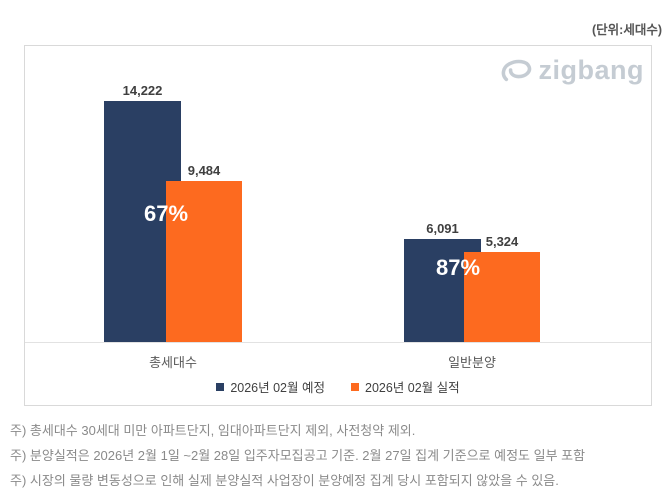  I want to click on x-axis-line, so click(338, 342).